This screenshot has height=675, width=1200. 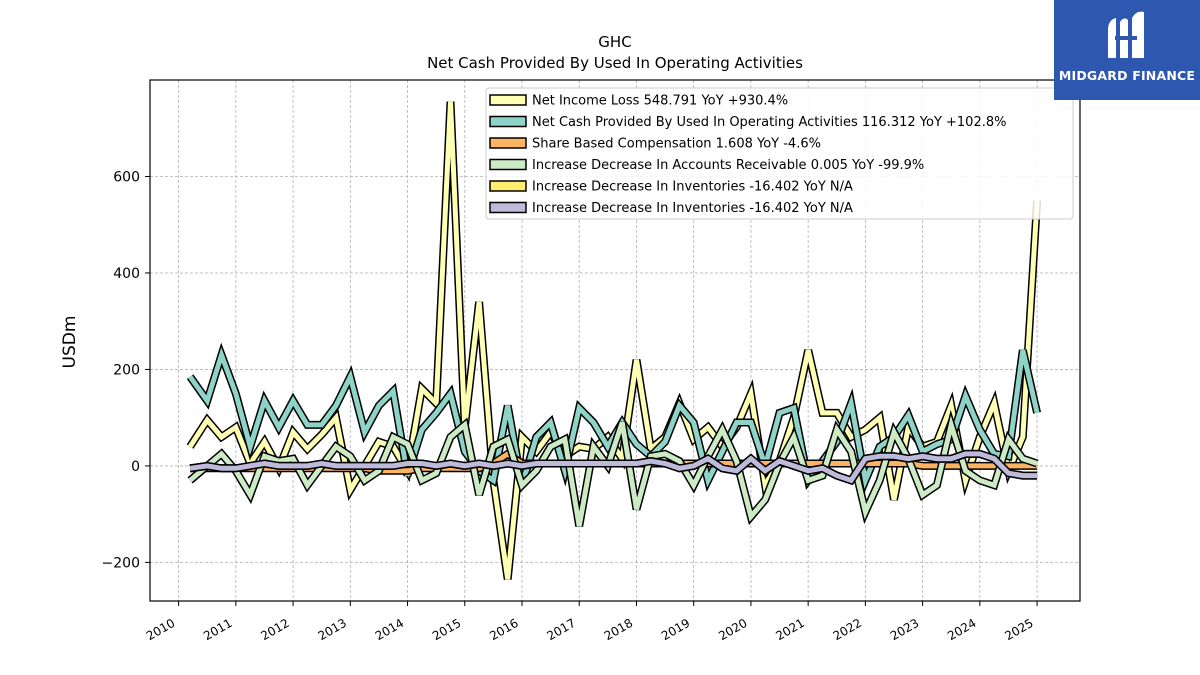 What do you see at coordinates (961, 629) in the screenshot?
I see `x-tick-label: 2024` at bounding box center [961, 629].